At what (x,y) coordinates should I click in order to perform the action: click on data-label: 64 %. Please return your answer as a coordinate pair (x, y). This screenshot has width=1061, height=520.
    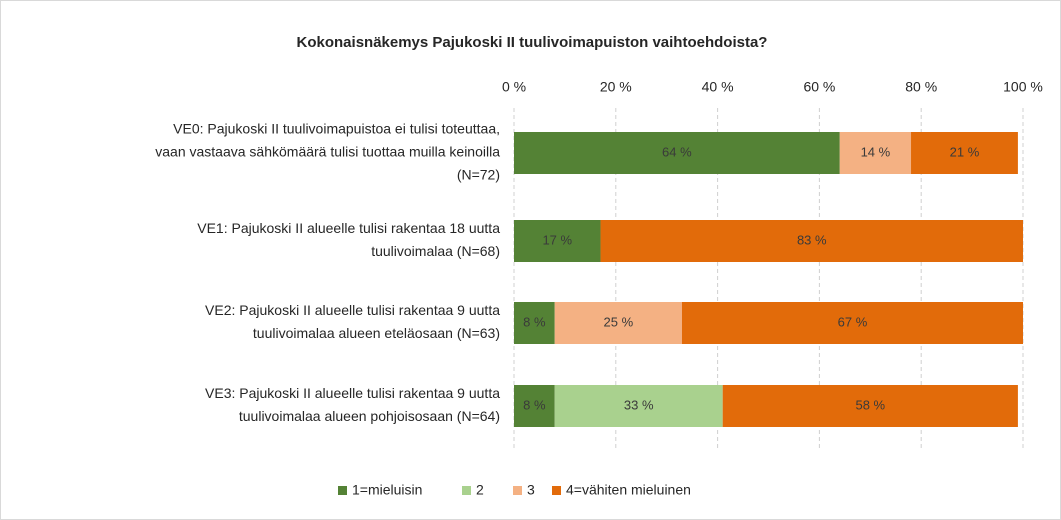
    Looking at the image, I should click on (677, 151).